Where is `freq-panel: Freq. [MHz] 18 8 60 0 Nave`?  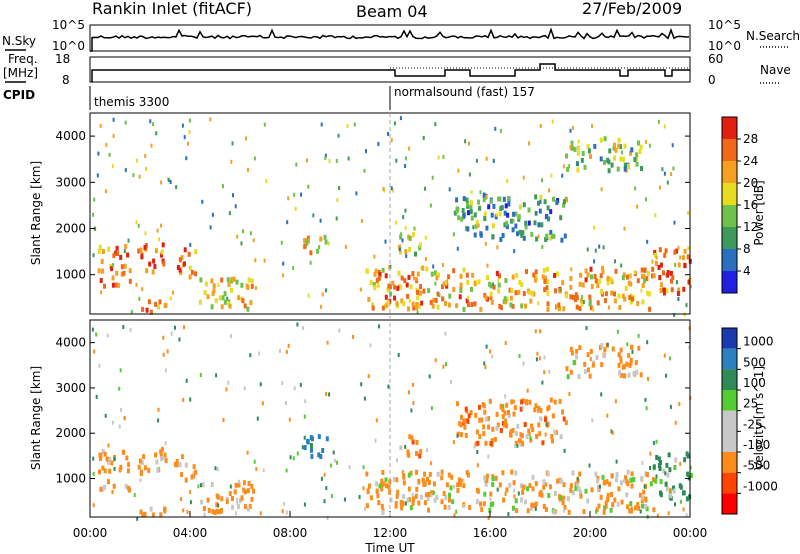 freq-panel: Freq. [MHz] 18 8 60 0 Nave is located at coordinates (397, 69).